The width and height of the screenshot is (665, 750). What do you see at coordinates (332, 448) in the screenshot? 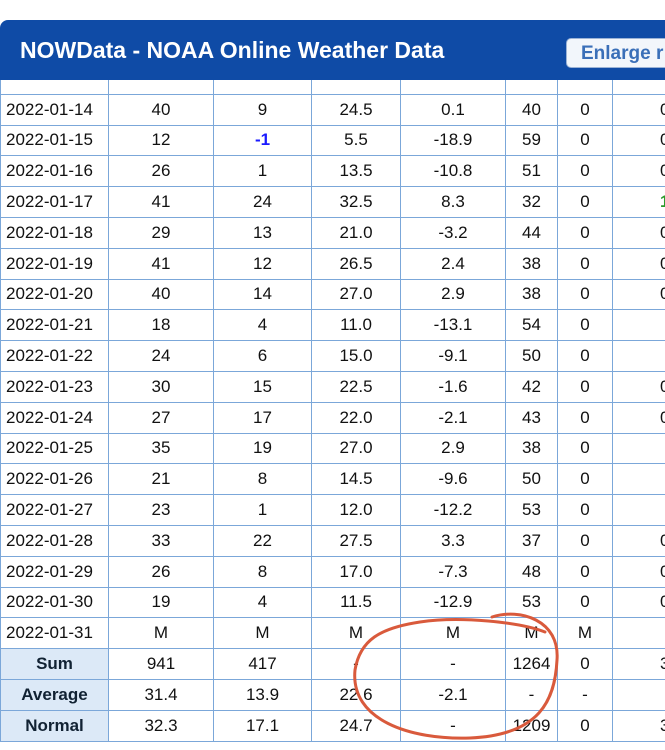
I see `data-row: 2022-01-25 35 19 27.0 2.9 38 0` at bounding box center [332, 448].